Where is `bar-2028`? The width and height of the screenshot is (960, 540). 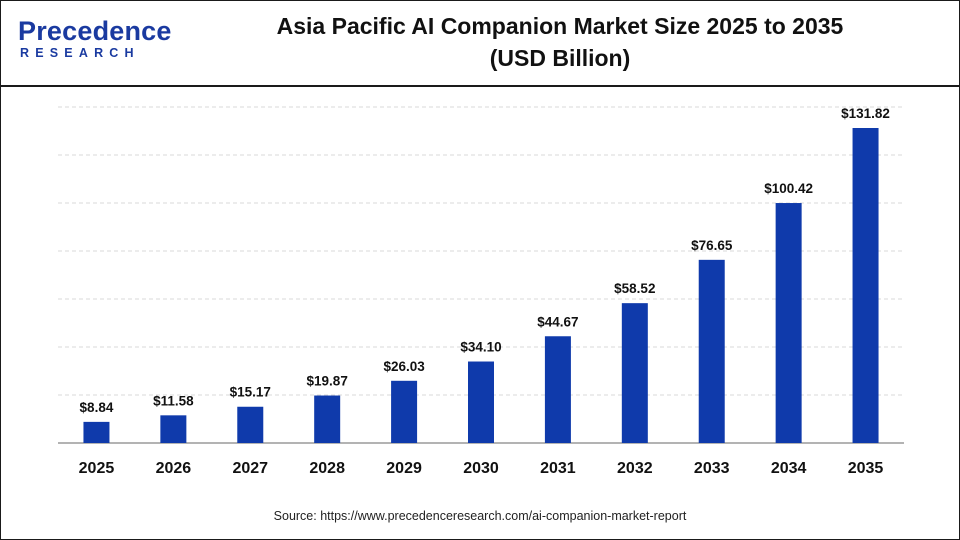 bar-2028 is located at coordinates (327, 419).